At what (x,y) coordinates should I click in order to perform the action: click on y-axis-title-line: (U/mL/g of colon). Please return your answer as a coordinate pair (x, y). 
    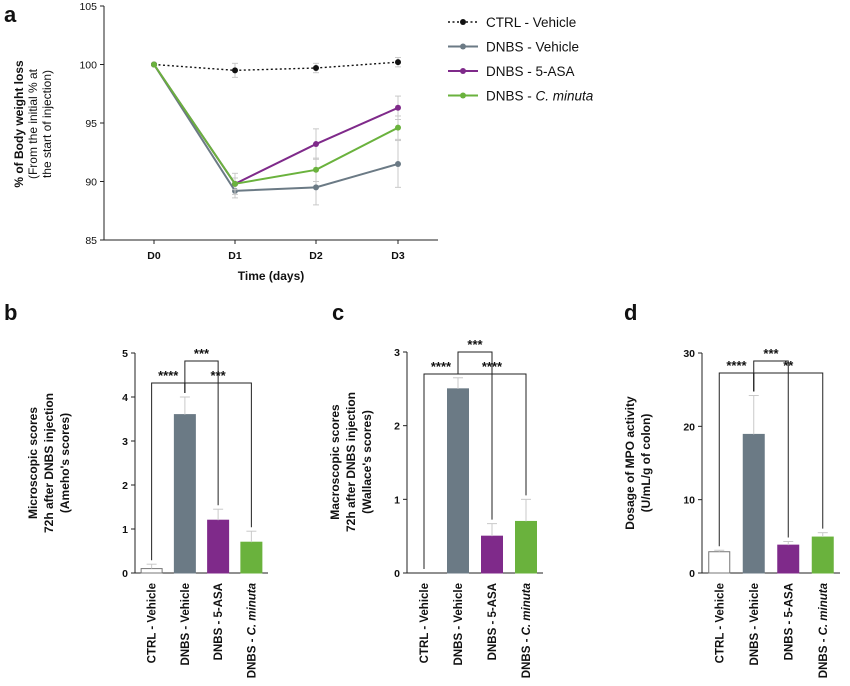
    Looking at the image, I should click on (646, 463).